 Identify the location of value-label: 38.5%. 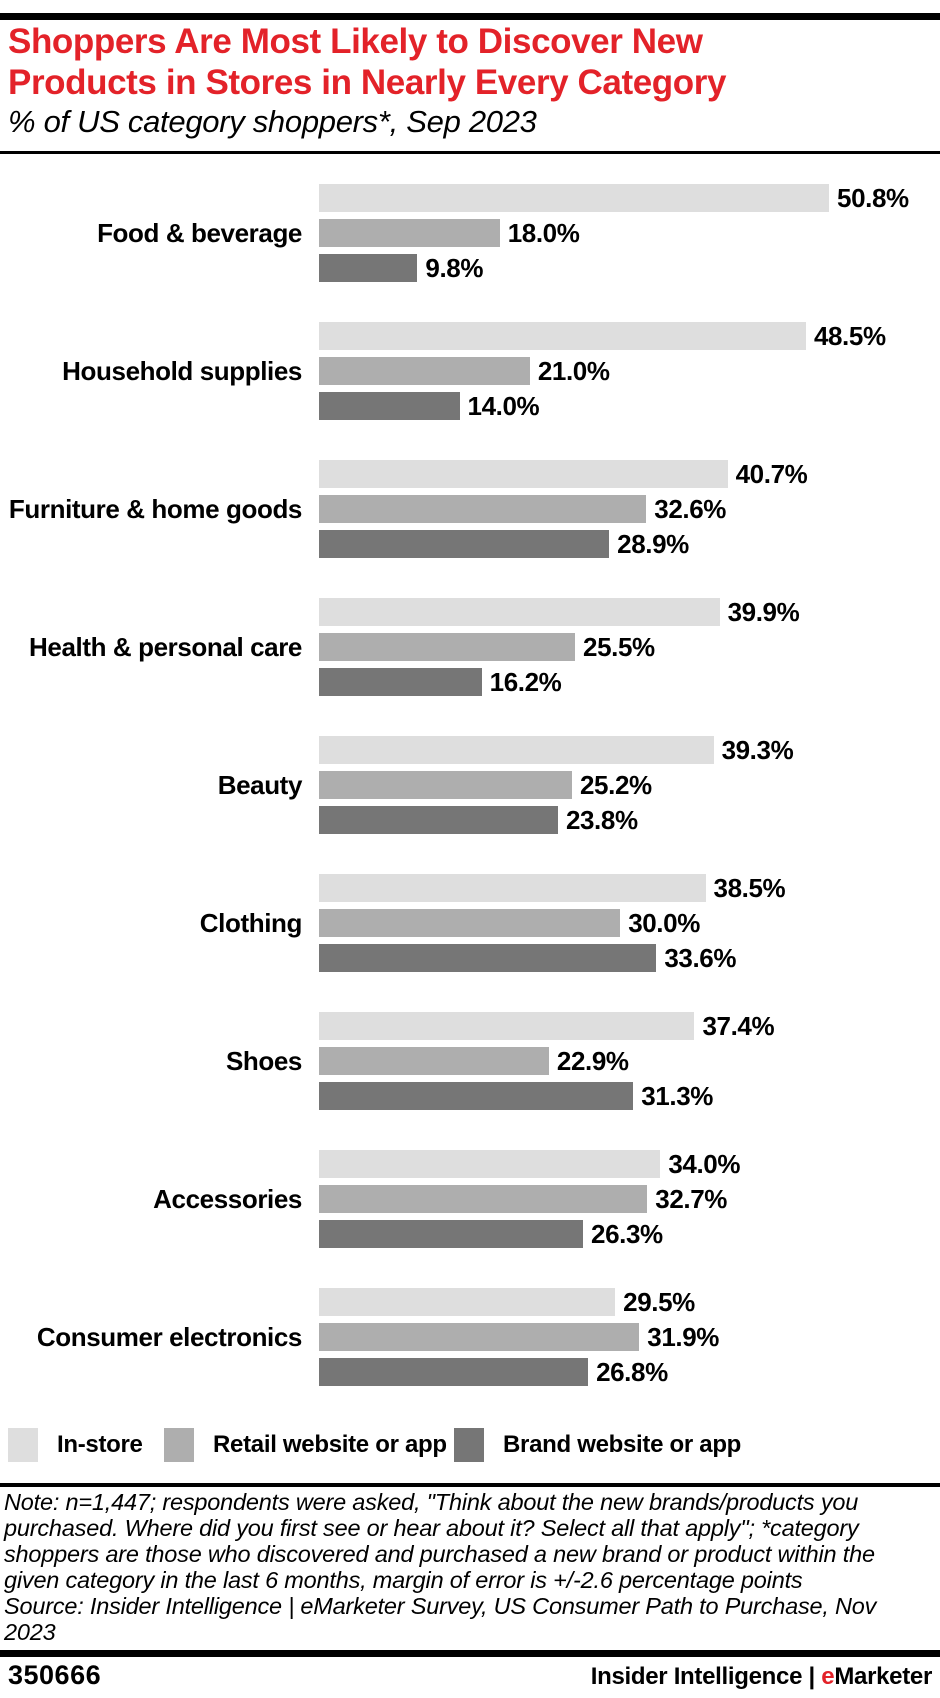
(749, 887).